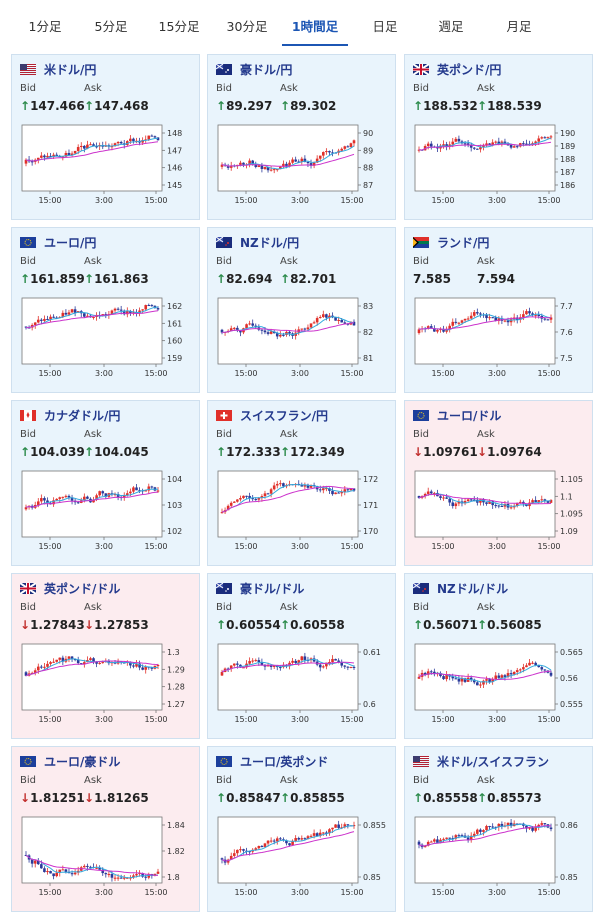 The width and height of the screenshot is (602, 917). Describe the element at coordinates (247, 26) in the screenshot. I see `tab-3: 30分足` at that location.